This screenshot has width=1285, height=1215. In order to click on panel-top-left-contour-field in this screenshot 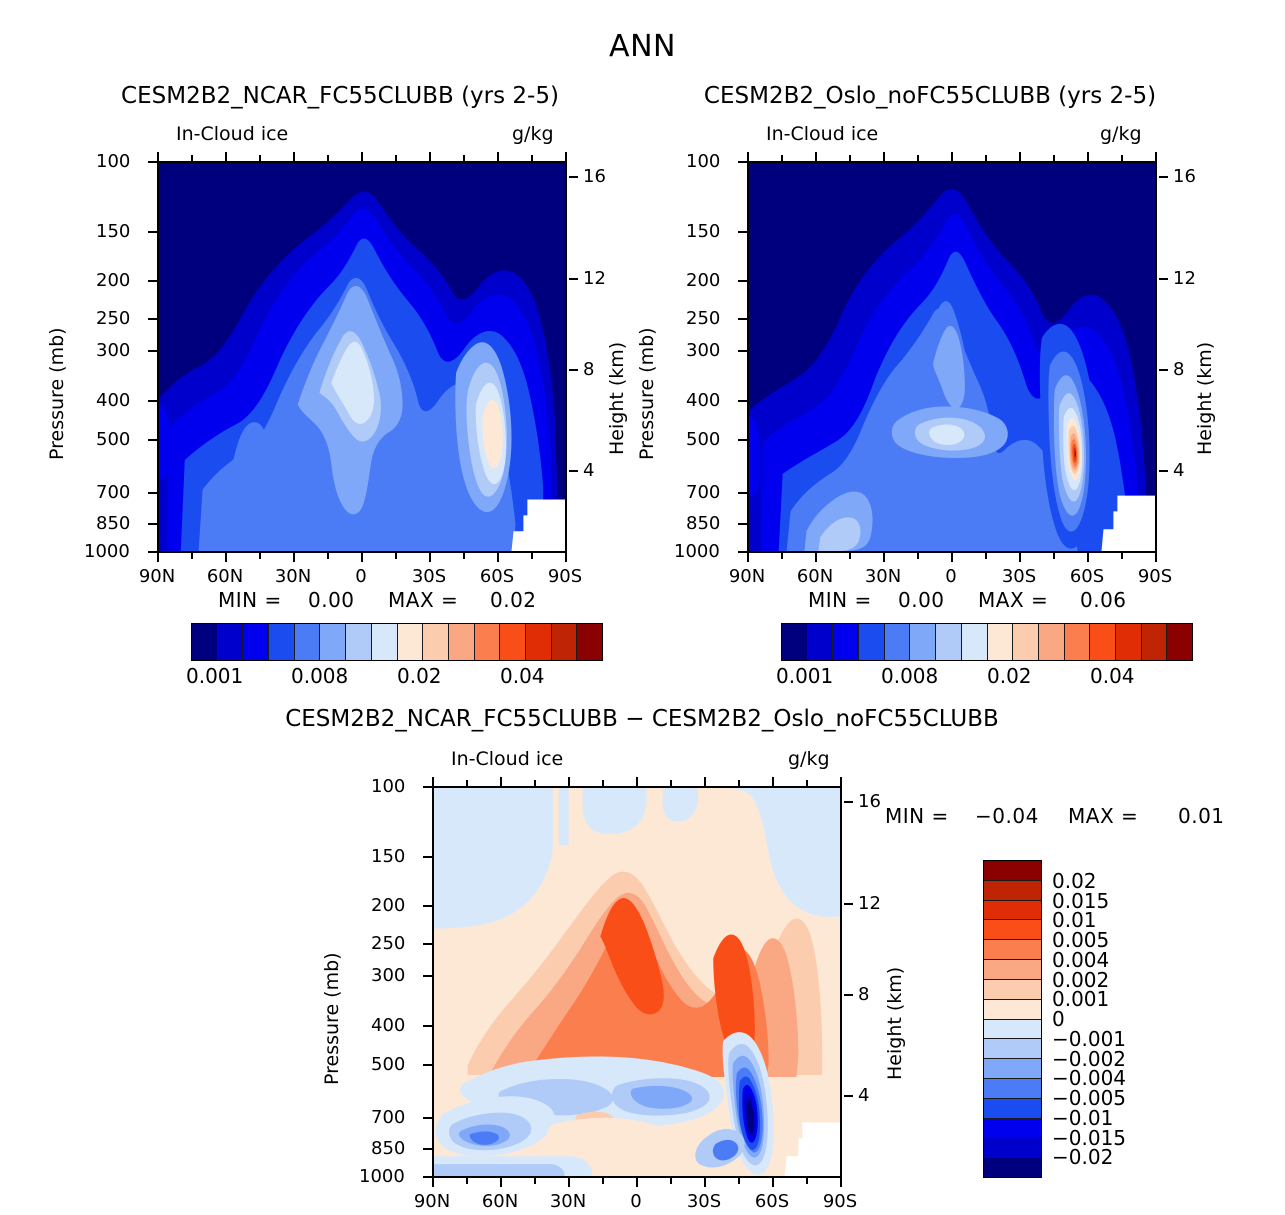, I will do `click(362, 357)`.